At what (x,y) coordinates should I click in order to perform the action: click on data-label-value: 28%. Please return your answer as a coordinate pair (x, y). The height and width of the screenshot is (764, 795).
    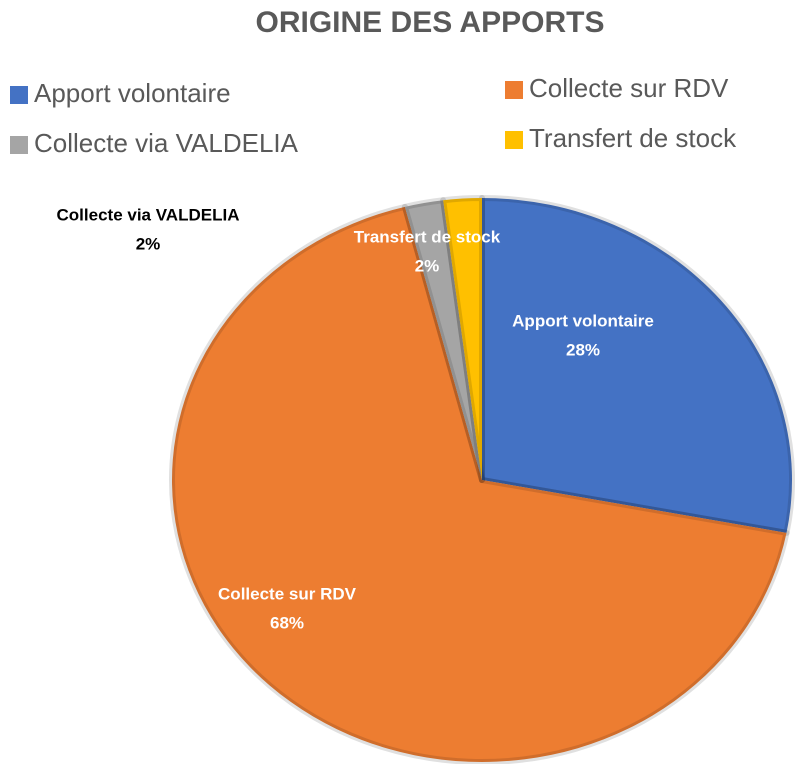
    Looking at the image, I should click on (583, 349).